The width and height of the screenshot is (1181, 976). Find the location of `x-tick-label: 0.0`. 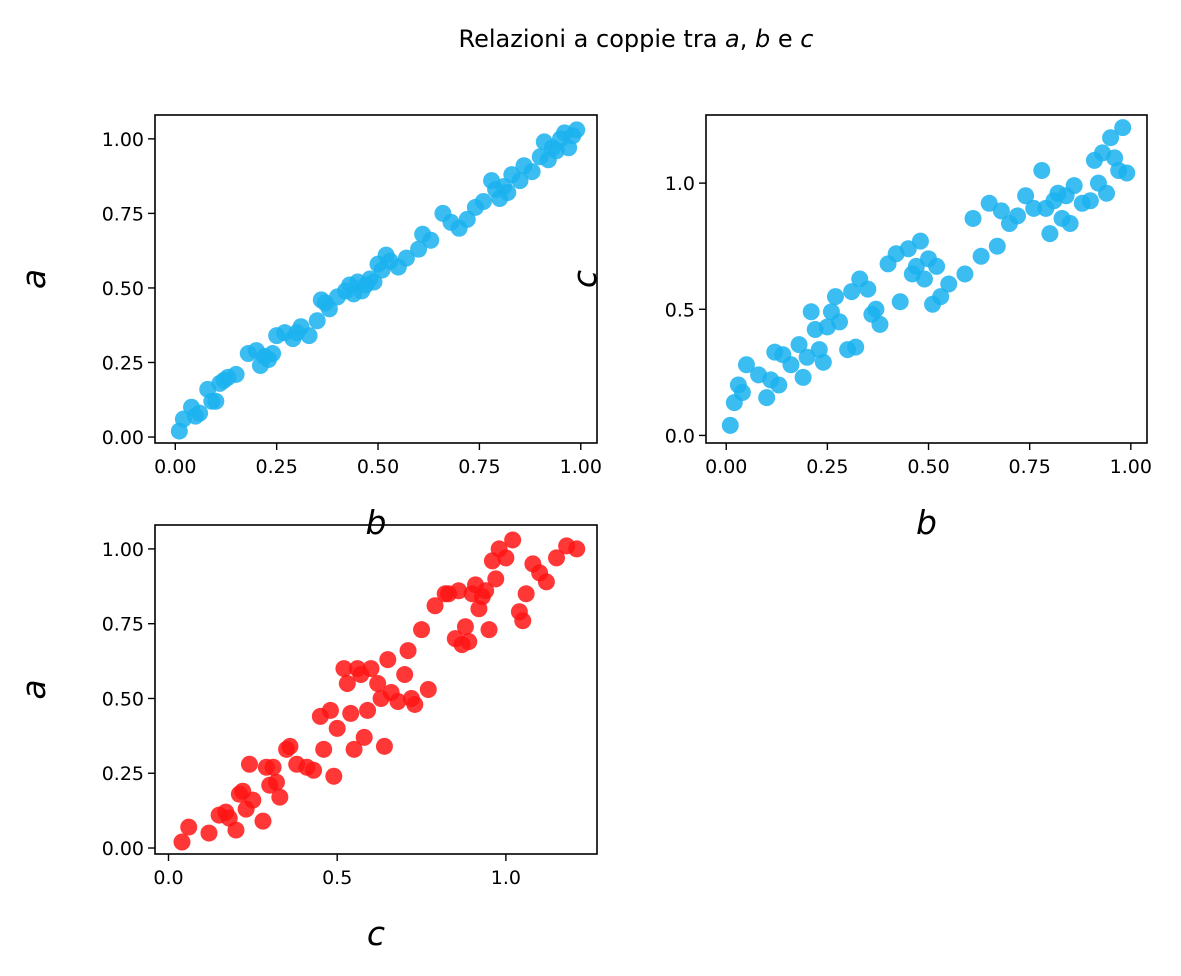

x-tick-label: 0.0 is located at coordinates (168, 878).